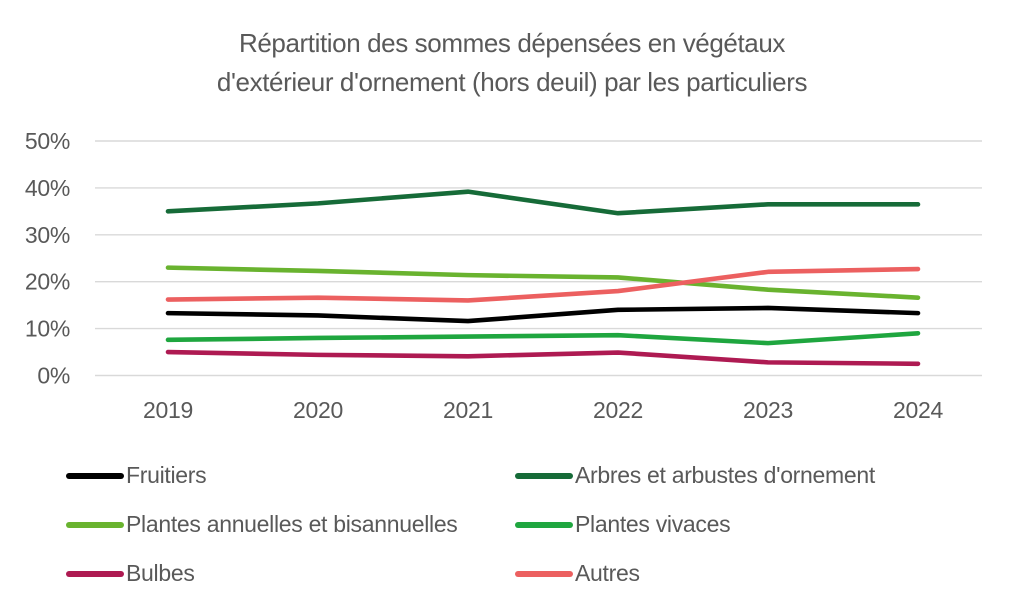 This screenshot has height=614, width=1024. What do you see at coordinates (543, 410) in the screenshot?
I see `x-axis: 2019 2020 2021 2022 2023 2024` at bounding box center [543, 410].